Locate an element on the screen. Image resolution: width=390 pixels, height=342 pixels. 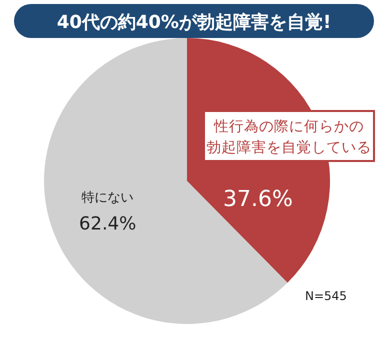
text: N=545 is located at coordinates (326, 296).